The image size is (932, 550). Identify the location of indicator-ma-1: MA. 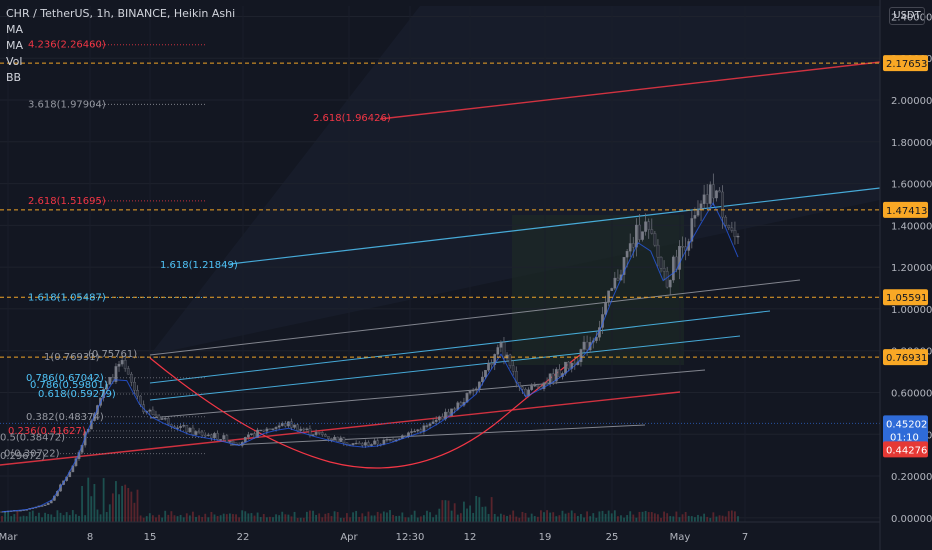
(15, 29).